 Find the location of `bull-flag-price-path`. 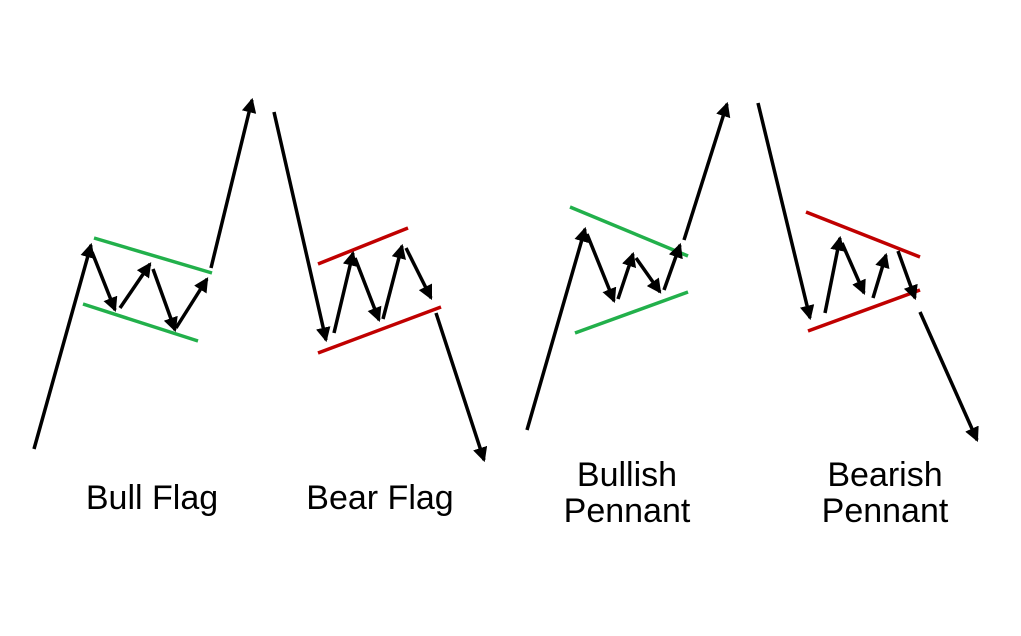

bull-flag-price-path is located at coordinates (144, 273).